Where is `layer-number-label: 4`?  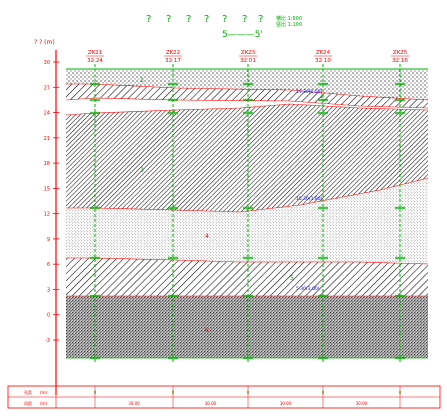 layer-number-label: 4 is located at coordinates (207, 236).